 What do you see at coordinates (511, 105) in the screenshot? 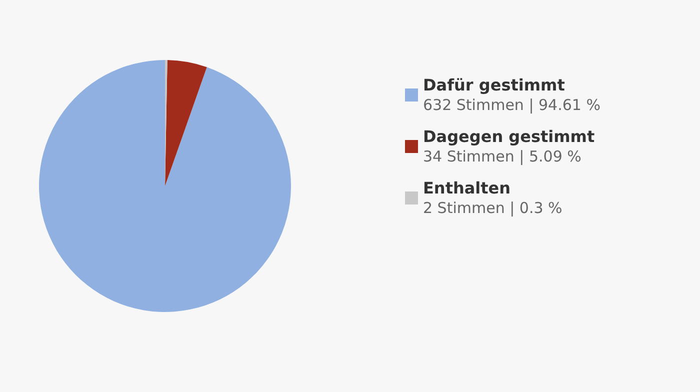
I see `data-label: 632 Stimmen | 94.61 %` at bounding box center [511, 105].